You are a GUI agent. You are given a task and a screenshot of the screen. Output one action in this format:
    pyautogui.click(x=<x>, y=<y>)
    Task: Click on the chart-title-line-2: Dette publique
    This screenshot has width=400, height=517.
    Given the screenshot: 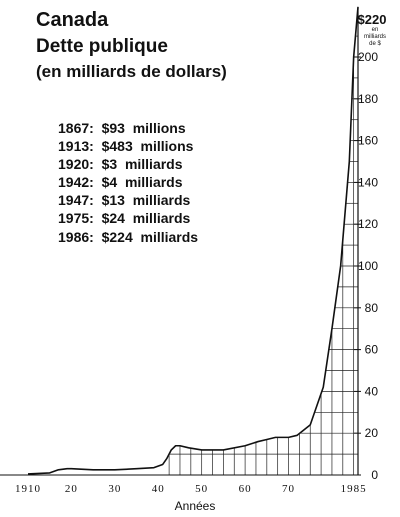 What is the action you would take?
    pyautogui.click(x=102, y=46)
    